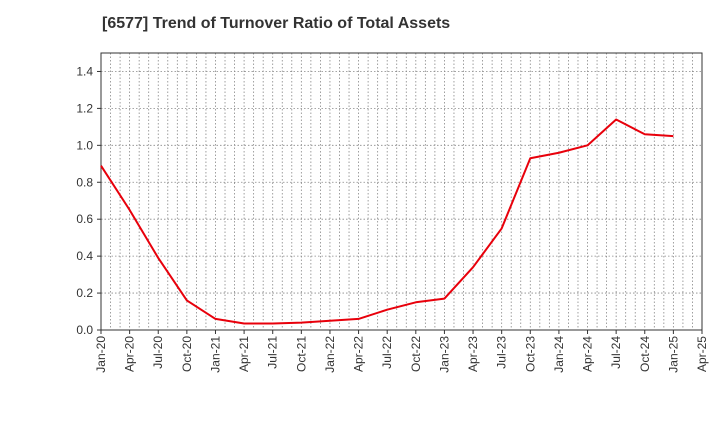  What do you see at coordinates (559, 354) in the screenshot?
I see `x-tick-label: Jan-24` at bounding box center [559, 354].